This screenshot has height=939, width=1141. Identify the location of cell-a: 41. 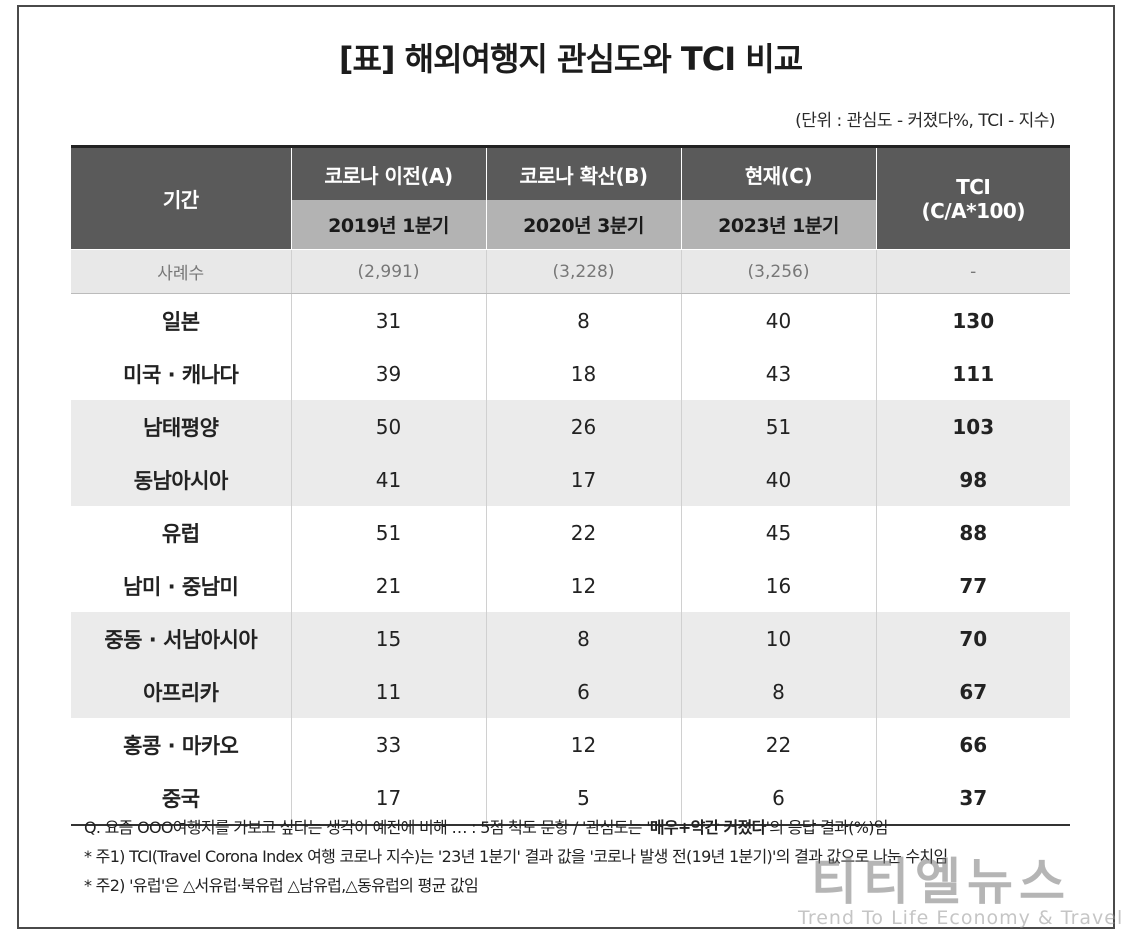
(388, 479).